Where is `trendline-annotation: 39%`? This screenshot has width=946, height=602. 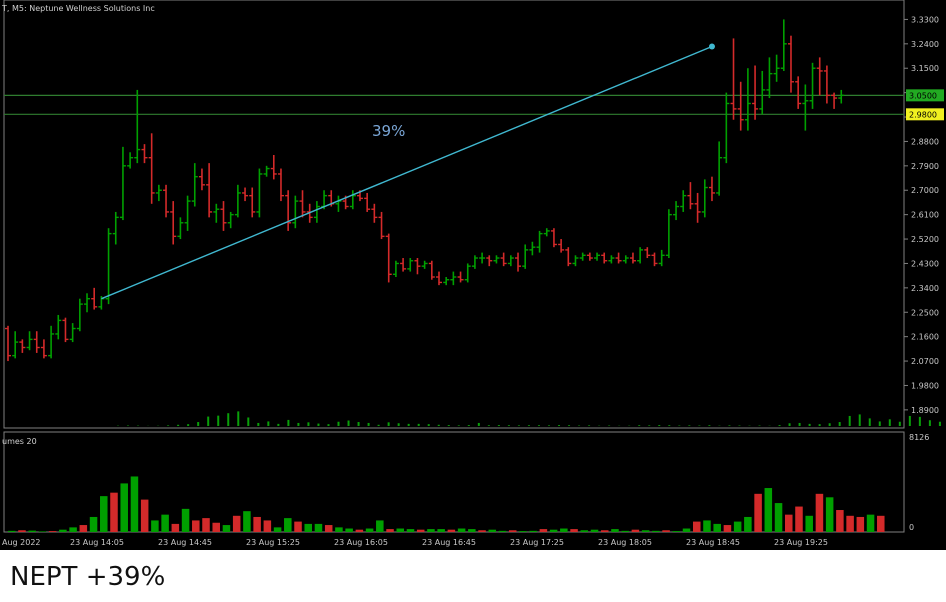
trendline-annotation: 39% is located at coordinates (388, 131).